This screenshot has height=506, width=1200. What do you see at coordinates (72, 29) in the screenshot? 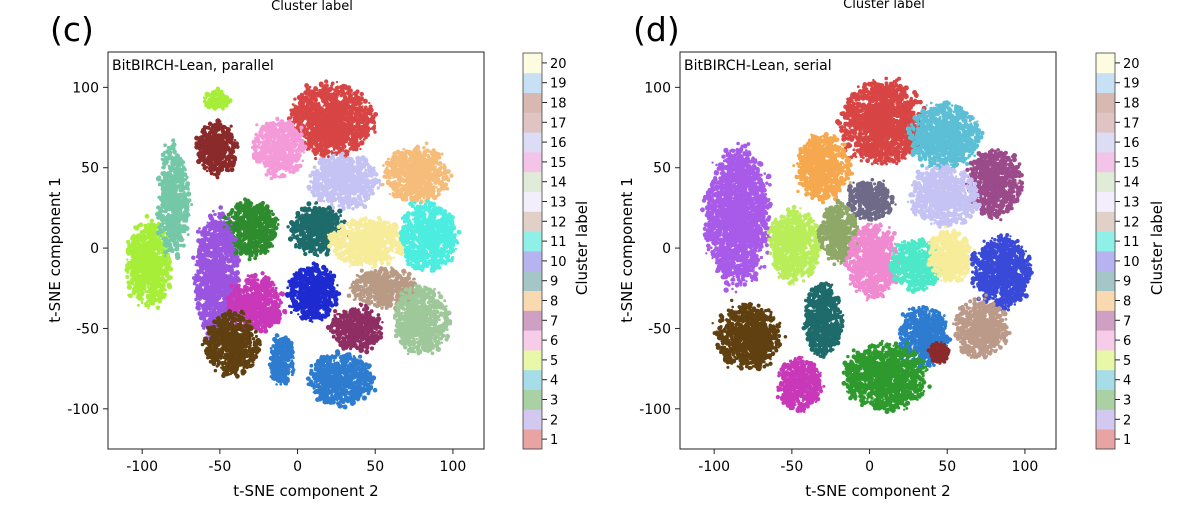
I see `panel-c-label: (c)` at bounding box center [72, 29].